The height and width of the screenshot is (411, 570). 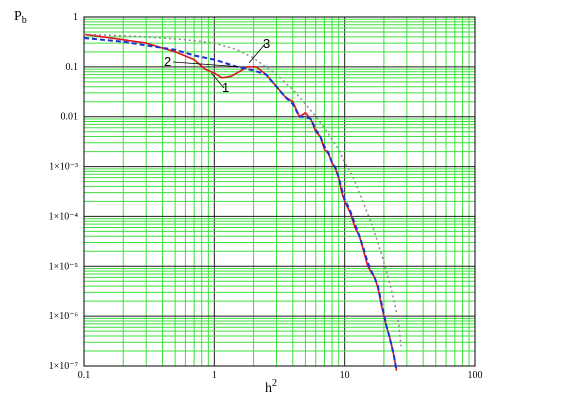 I want to click on x-tick-label: 100, so click(x=475, y=375).